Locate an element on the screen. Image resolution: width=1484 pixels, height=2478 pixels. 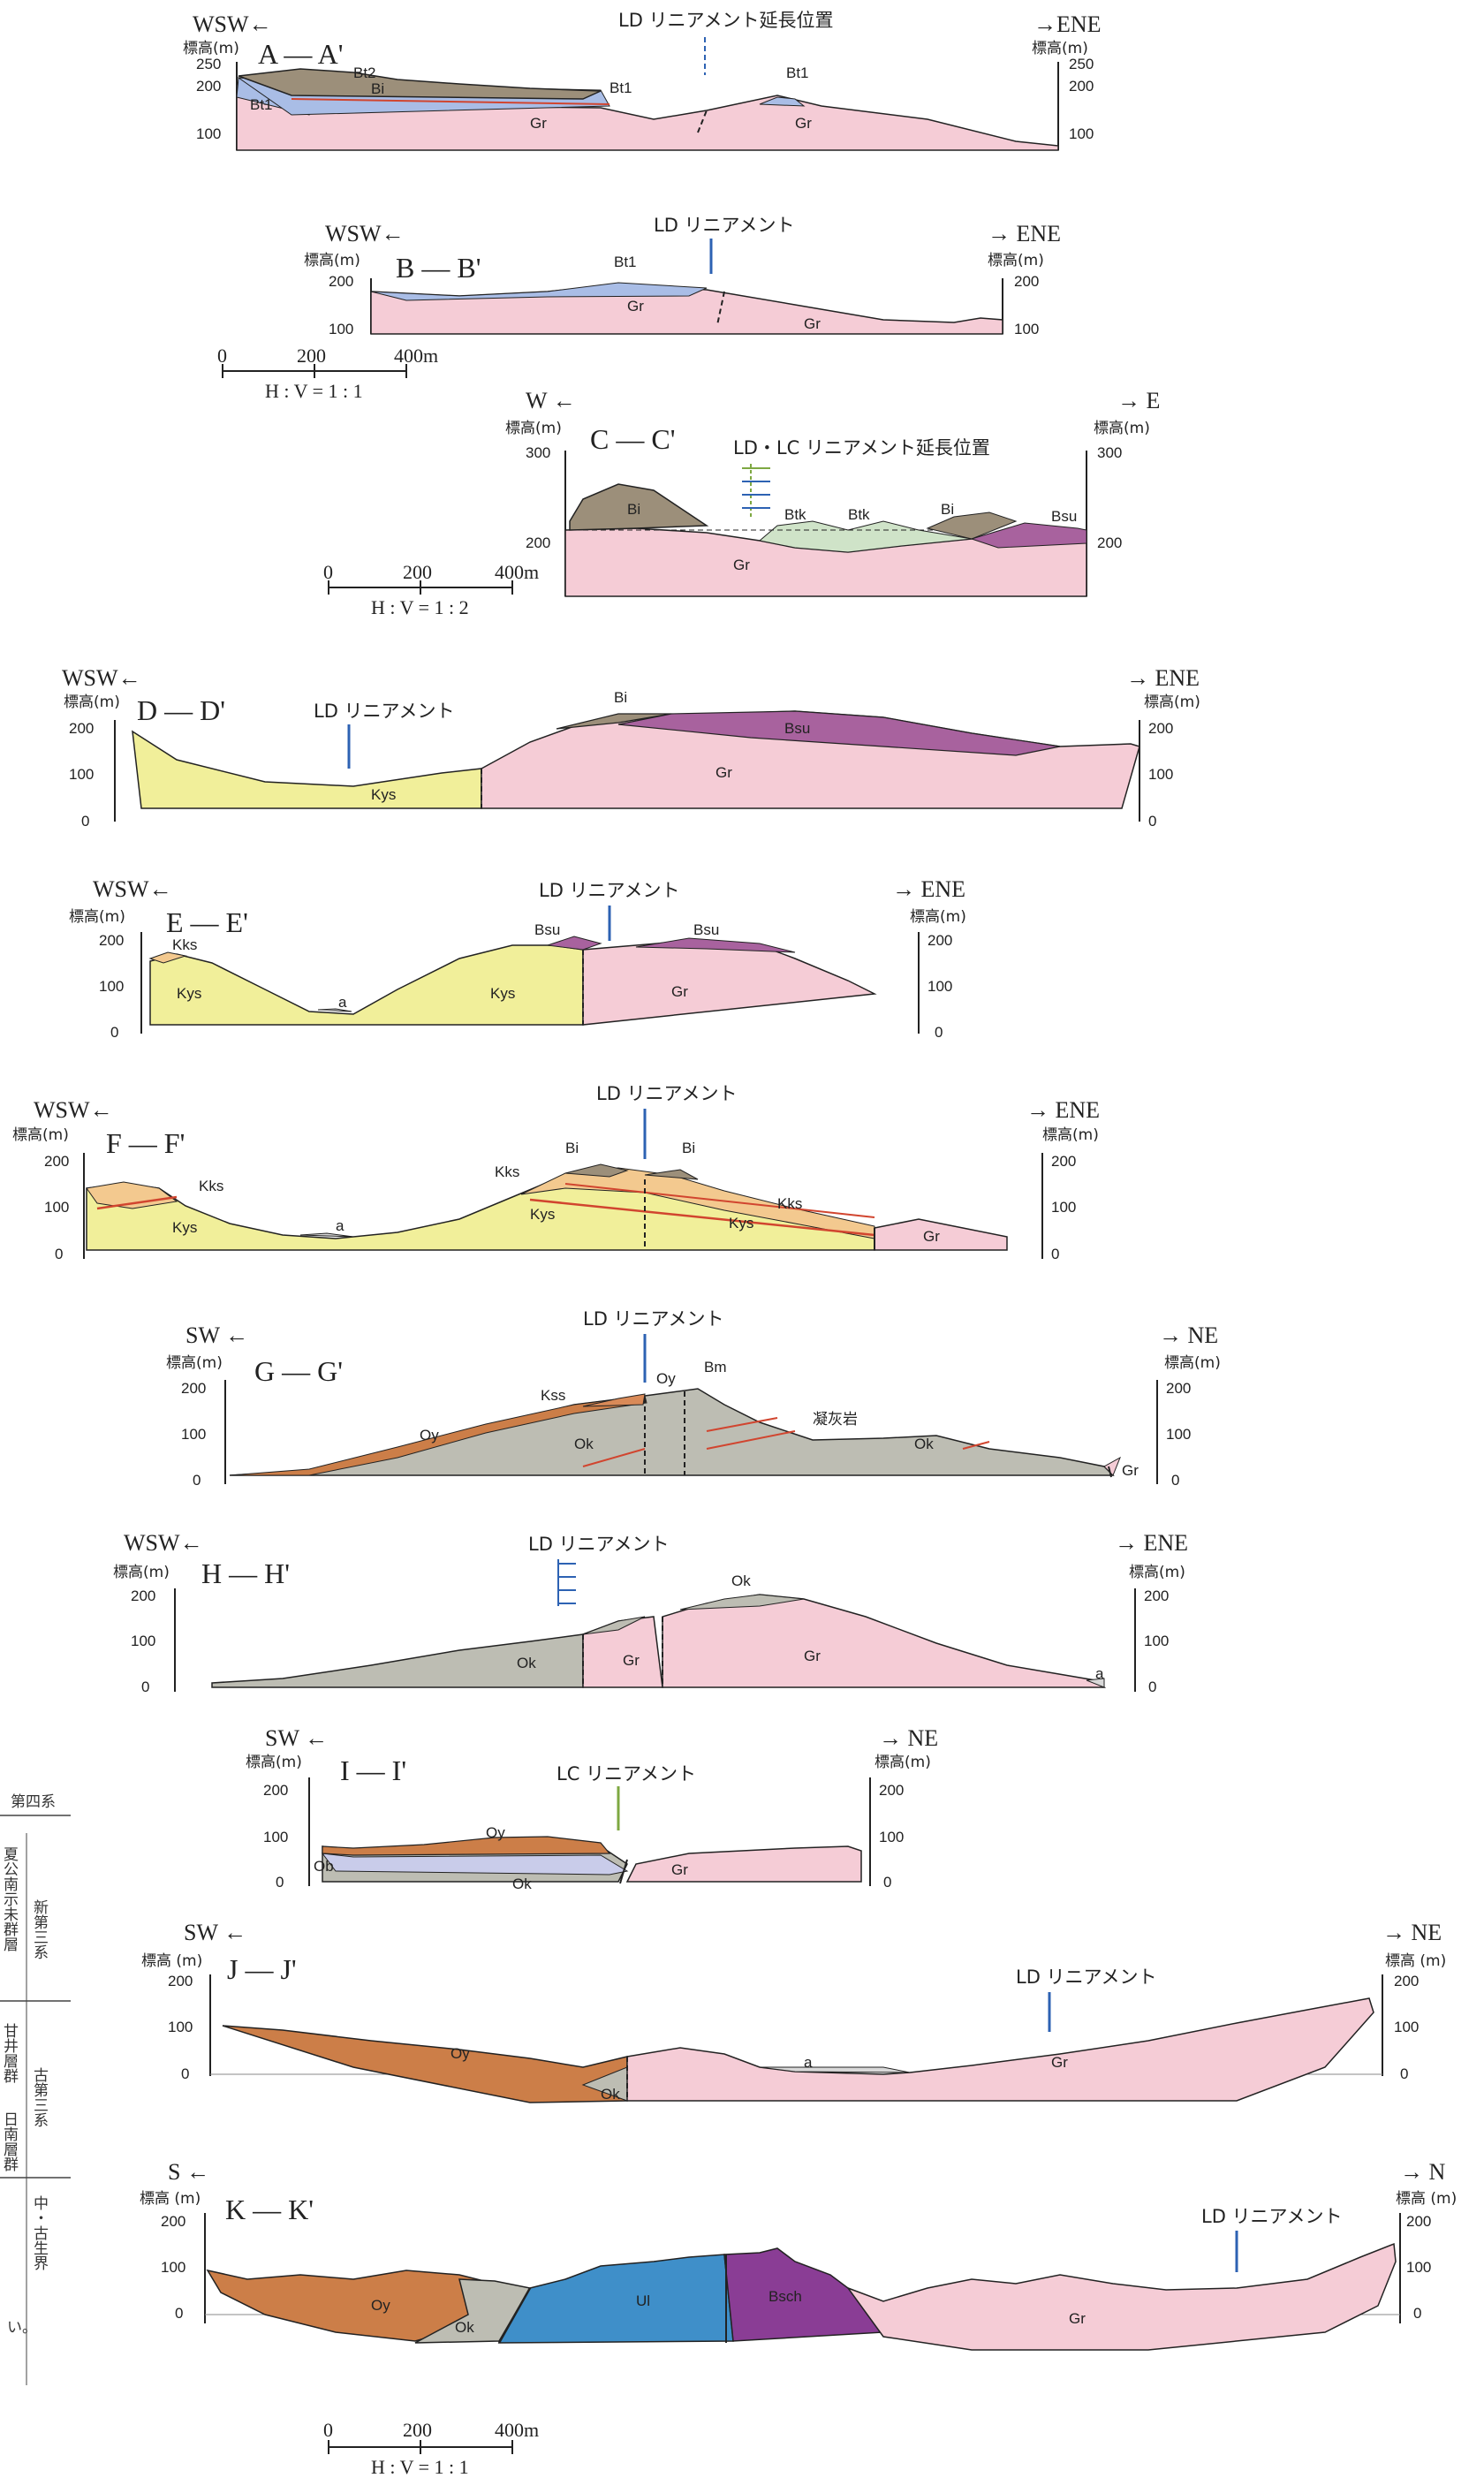
unit-ul is located at coordinates (615, 2299).